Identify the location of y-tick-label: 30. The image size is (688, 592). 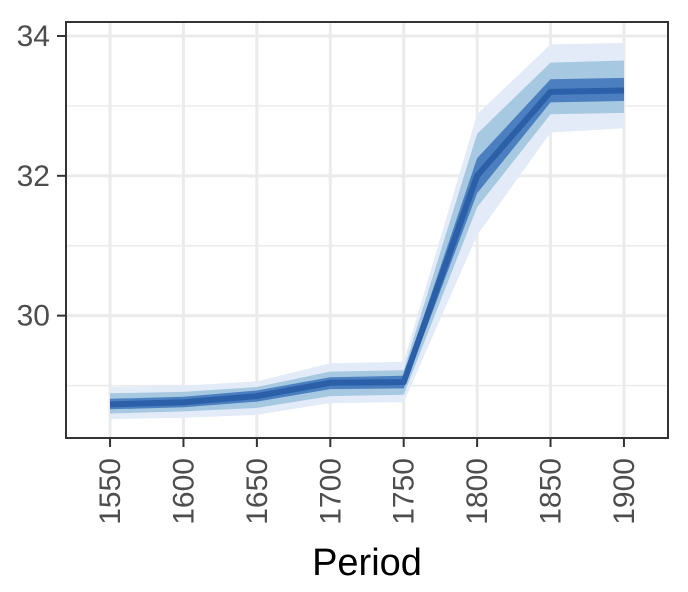
(33, 316).